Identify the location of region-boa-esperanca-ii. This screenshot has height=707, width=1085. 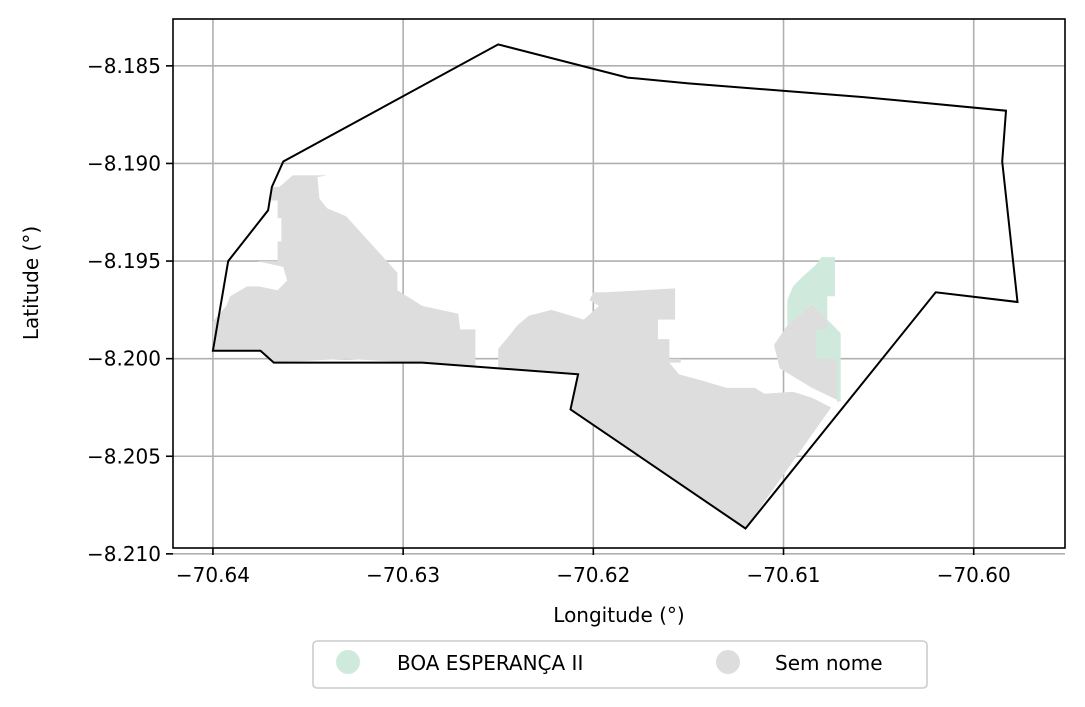
(814, 329).